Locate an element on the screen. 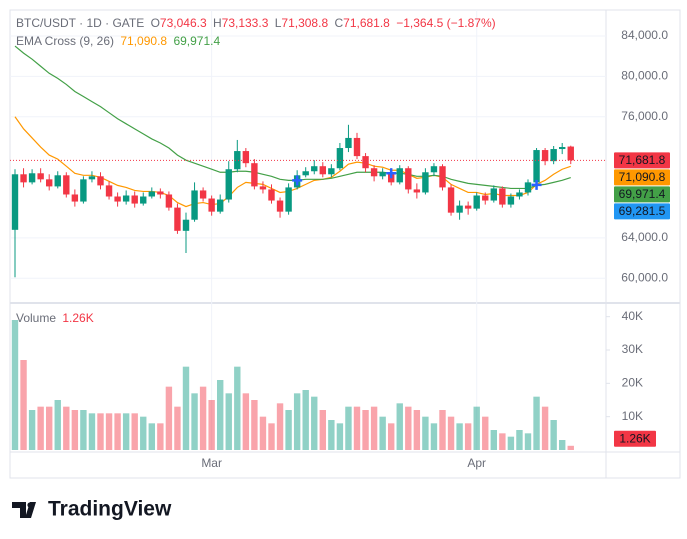  logo-text: TradingView is located at coordinates (110, 509).